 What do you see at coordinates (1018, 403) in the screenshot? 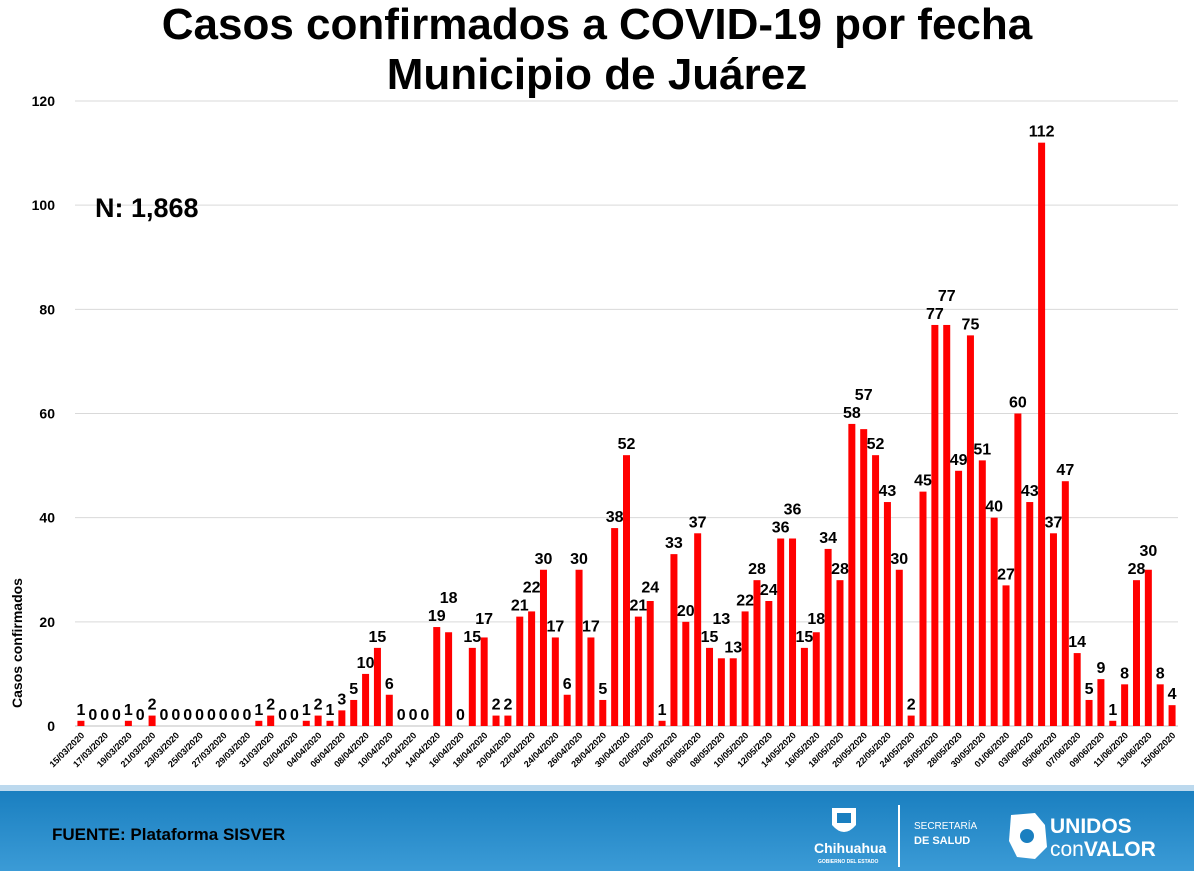
I see `data-label: 60` at bounding box center [1018, 403].